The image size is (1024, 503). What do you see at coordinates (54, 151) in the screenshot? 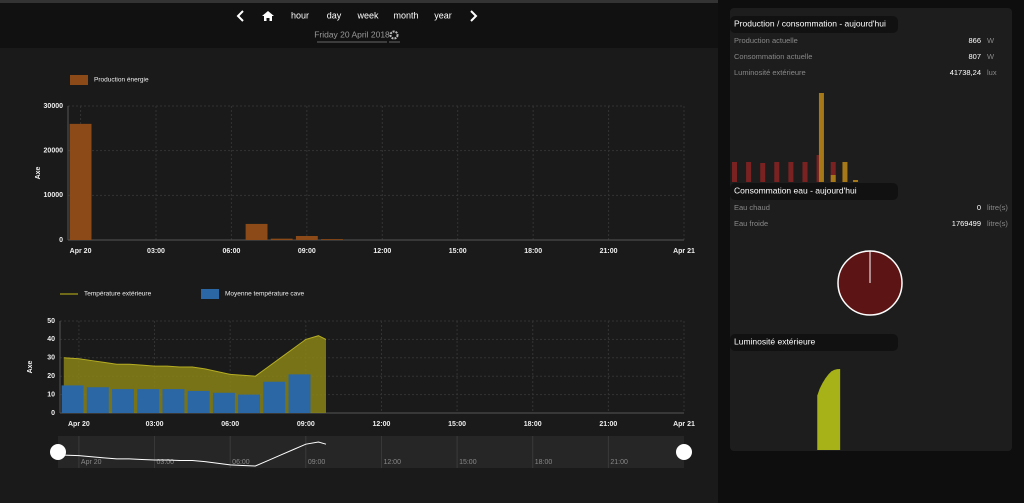
I see `y-tick-label: 20000` at bounding box center [54, 151].